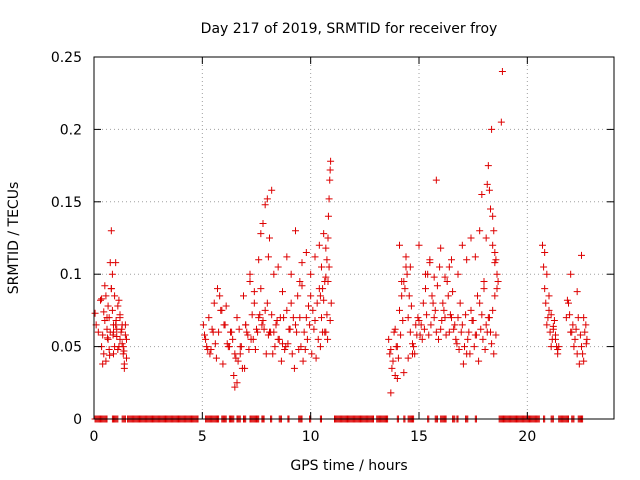 This screenshot has width=640, height=480. I want to click on y-tick-label: 0.25, so click(66, 58).